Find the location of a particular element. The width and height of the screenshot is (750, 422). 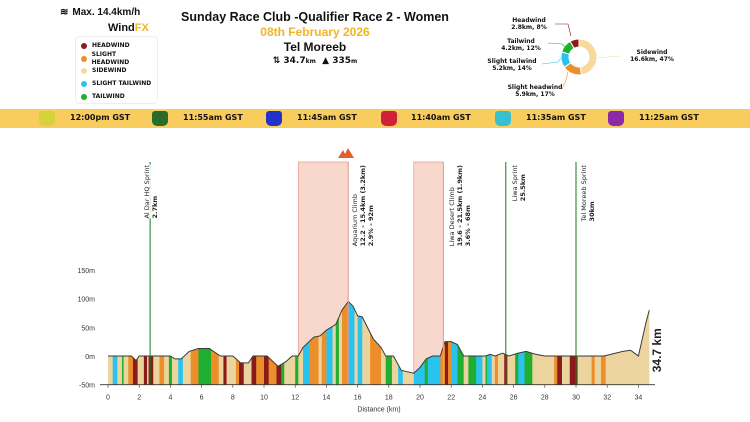

elevation-line is located at coordinates (379, 337).